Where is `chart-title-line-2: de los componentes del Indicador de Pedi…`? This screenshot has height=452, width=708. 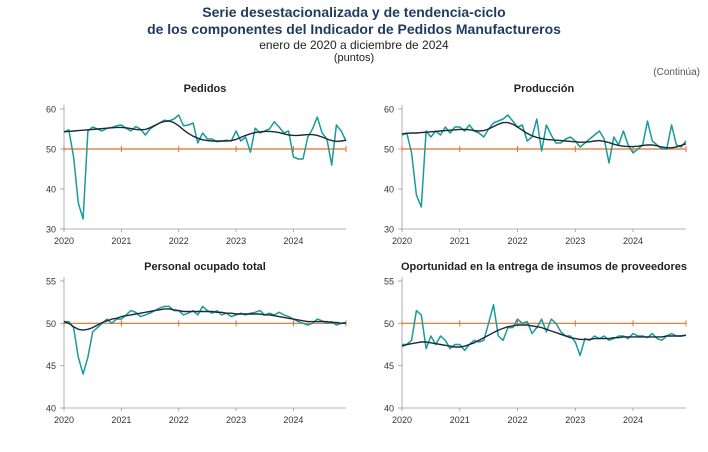
chart-title-line-2: de los componentes del Indicador de Pedi… is located at coordinates (354, 29).